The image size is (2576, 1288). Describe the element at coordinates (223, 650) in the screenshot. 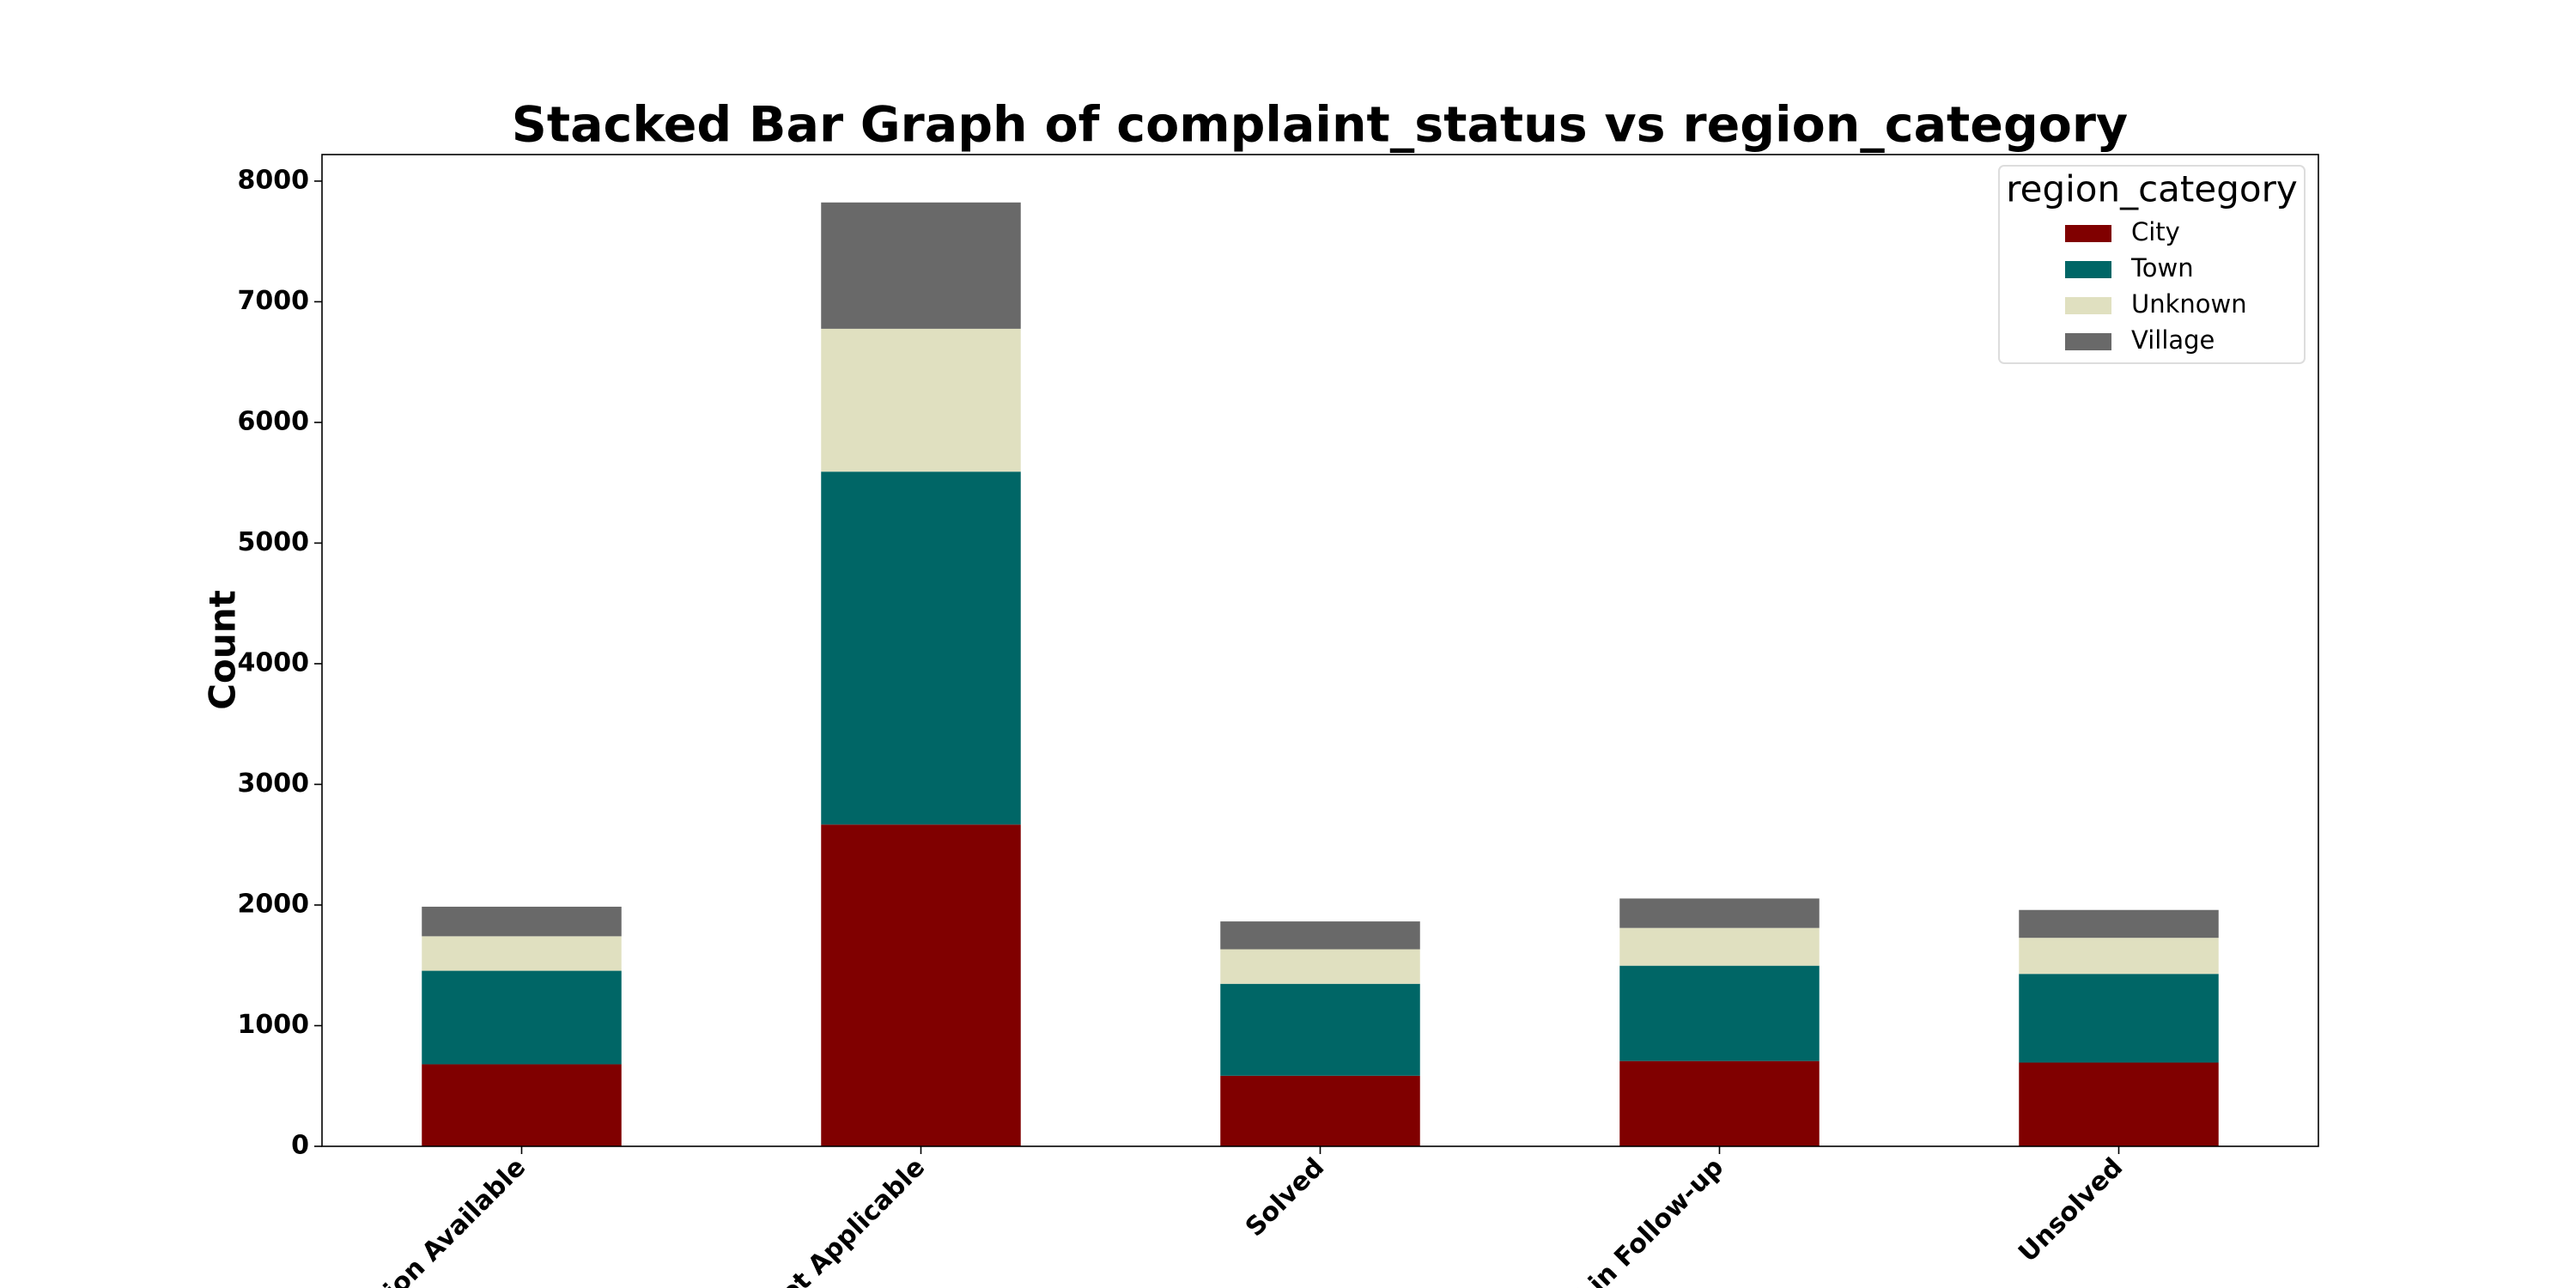

I see `y-axis-label: Count` at that location.